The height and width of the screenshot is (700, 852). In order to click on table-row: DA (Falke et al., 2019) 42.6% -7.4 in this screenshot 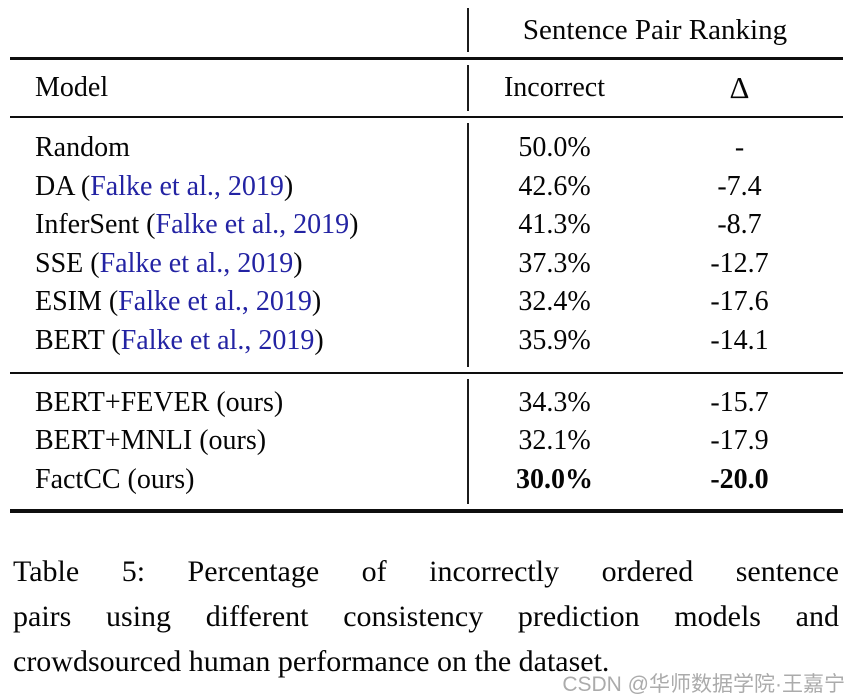, I will do `click(426, 187)`.